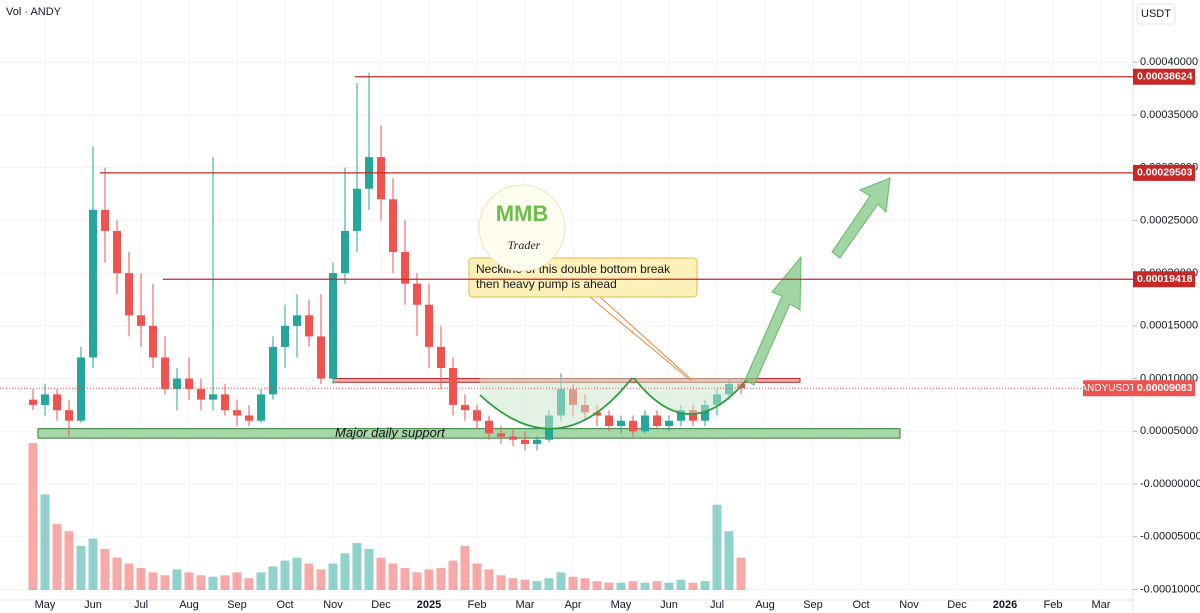  Describe the element at coordinates (1169, 431) in the screenshot. I see `y-tick-label: 0.00005000` at that location.